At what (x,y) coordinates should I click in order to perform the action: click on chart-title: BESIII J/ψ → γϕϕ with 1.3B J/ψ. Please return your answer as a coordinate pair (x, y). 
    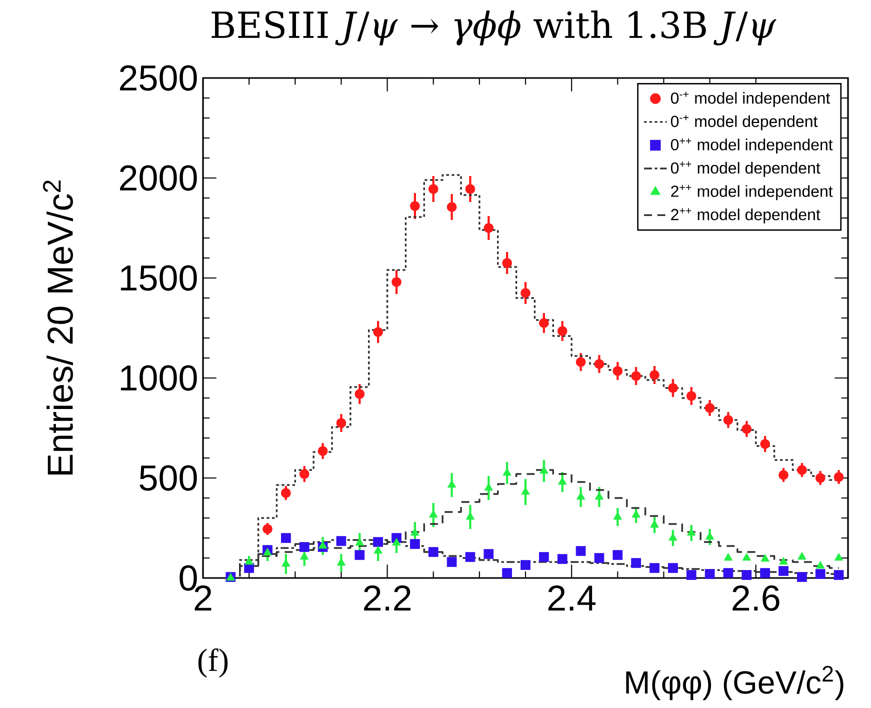
    Looking at the image, I should click on (494, 28).